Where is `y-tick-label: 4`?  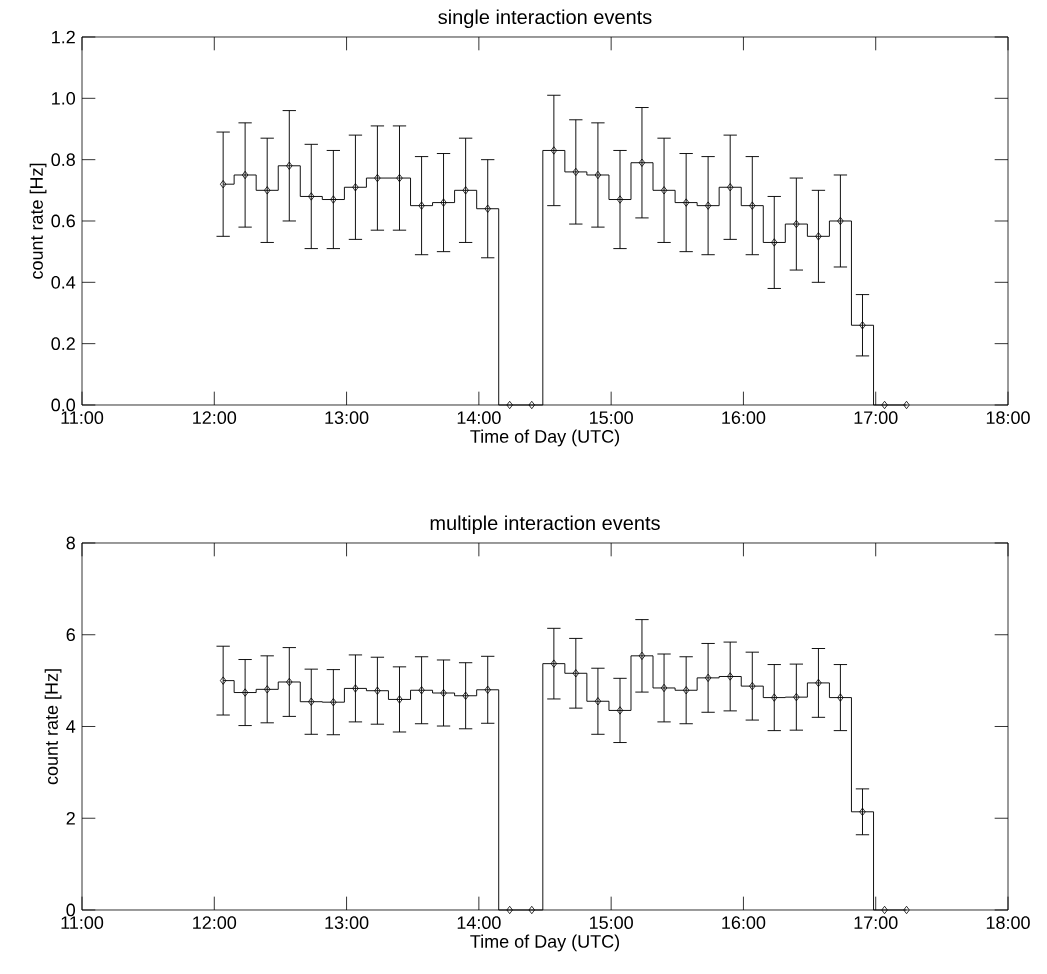 y-tick-label: 4 is located at coordinates (71, 726).